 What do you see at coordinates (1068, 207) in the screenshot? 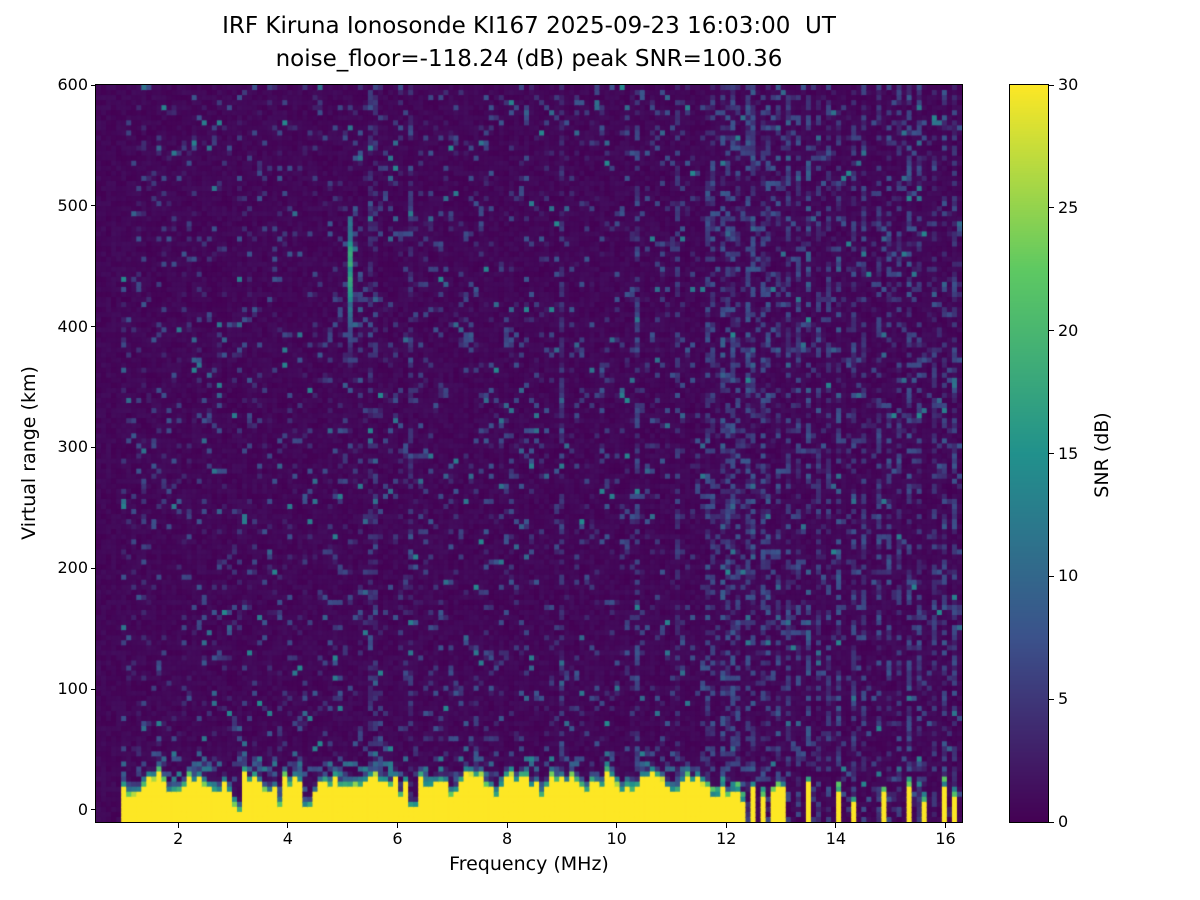
I see `colorbar-tick-label: 25` at bounding box center [1068, 207].